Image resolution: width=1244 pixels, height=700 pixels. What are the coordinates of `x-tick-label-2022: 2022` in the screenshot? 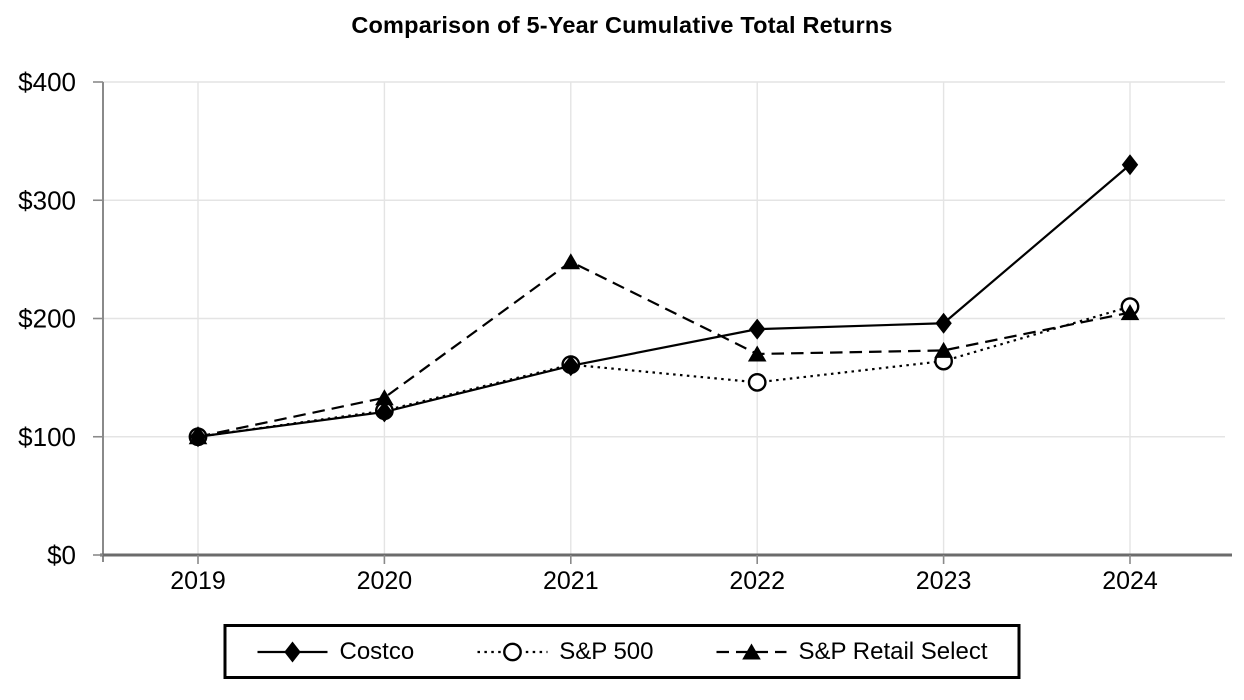 It's located at (757, 581).